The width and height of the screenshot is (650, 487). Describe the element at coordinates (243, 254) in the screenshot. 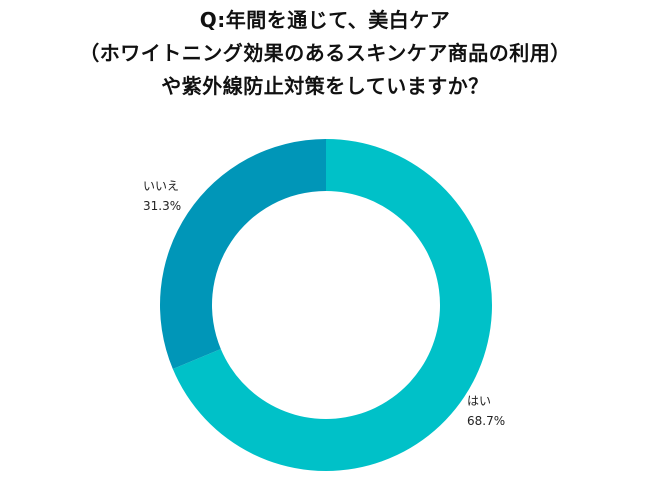

I see `donut-slice-no` at that location.